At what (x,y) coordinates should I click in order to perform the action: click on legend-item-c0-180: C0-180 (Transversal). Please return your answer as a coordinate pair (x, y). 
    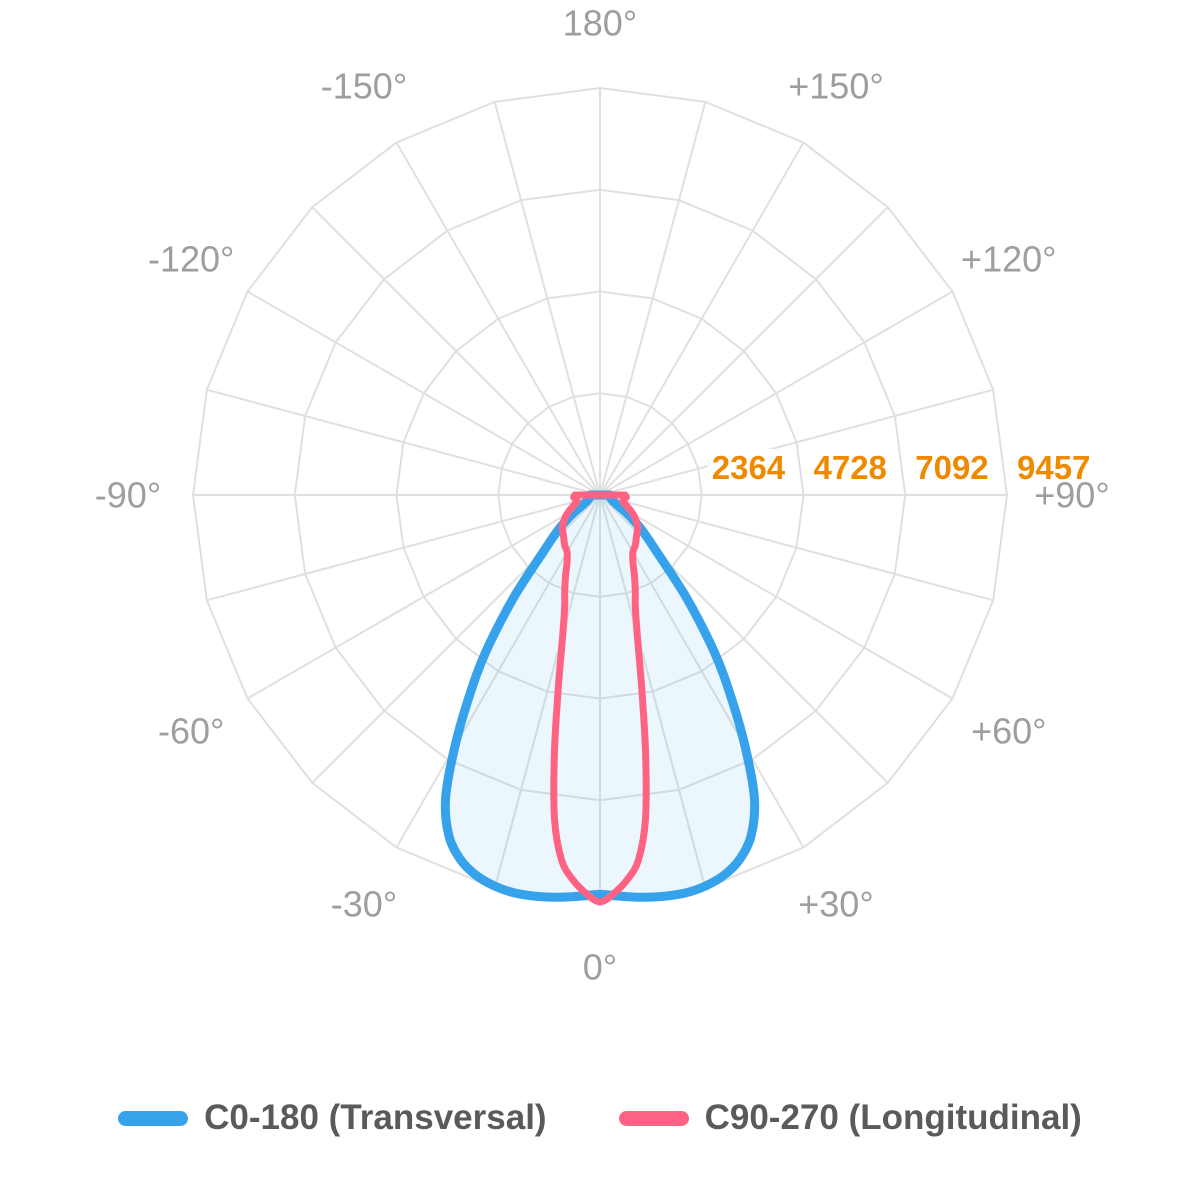
    Looking at the image, I should click on (332, 1118).